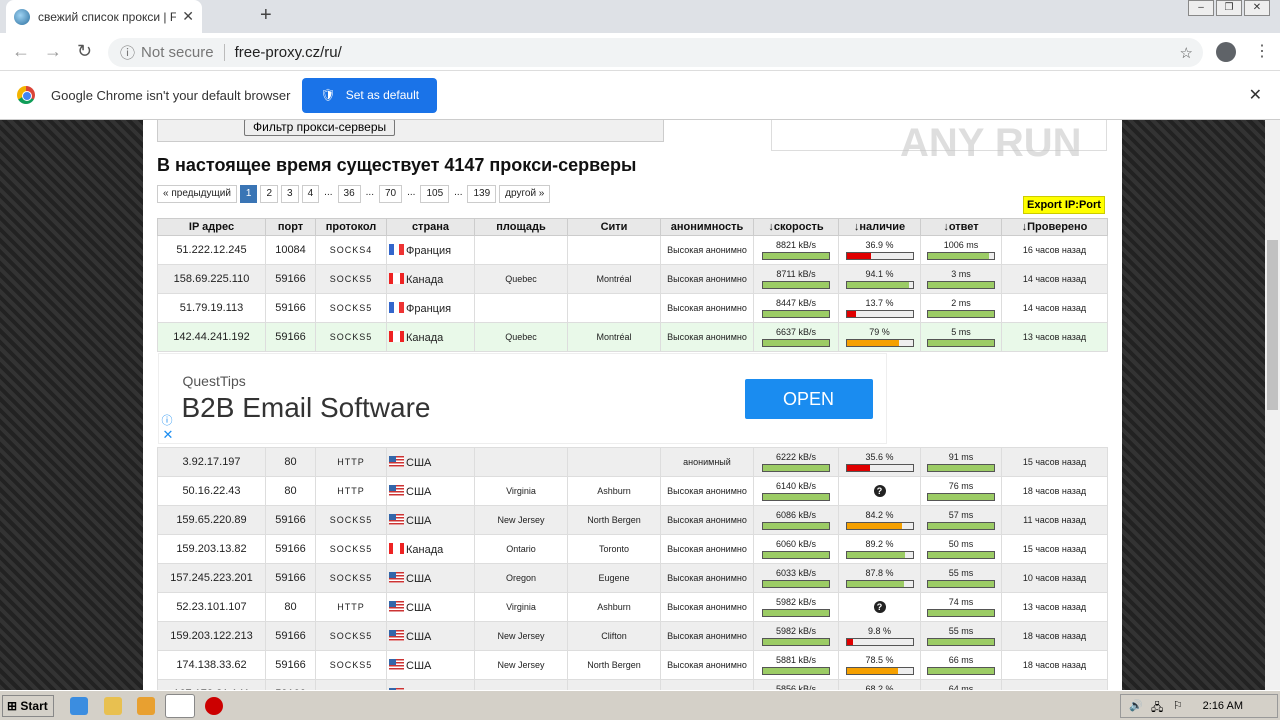 This screenshot has width=1280, height=720. What do you see at coordinates (1136, 706) in the screenshot?
I see `volume-icon: 🔊` at bounding box center [1136, 706].